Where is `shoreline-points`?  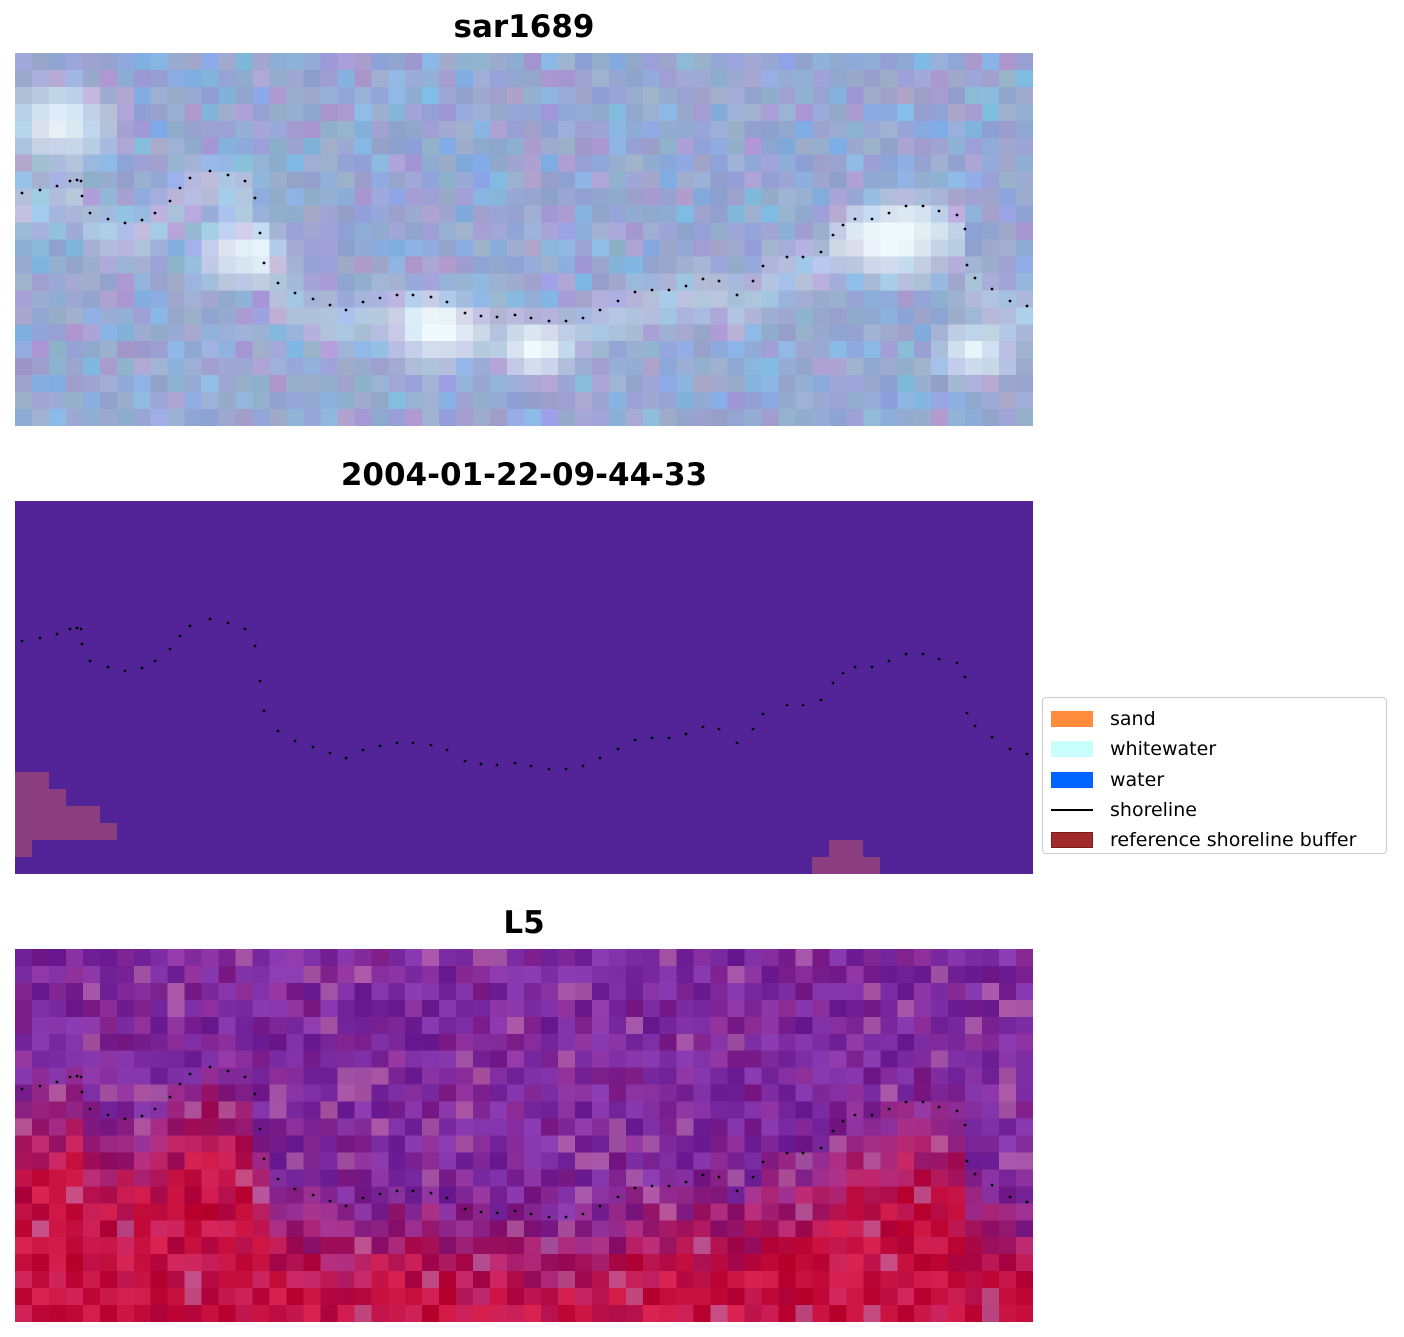 shoreline-points is located at coordinates (524, 694).